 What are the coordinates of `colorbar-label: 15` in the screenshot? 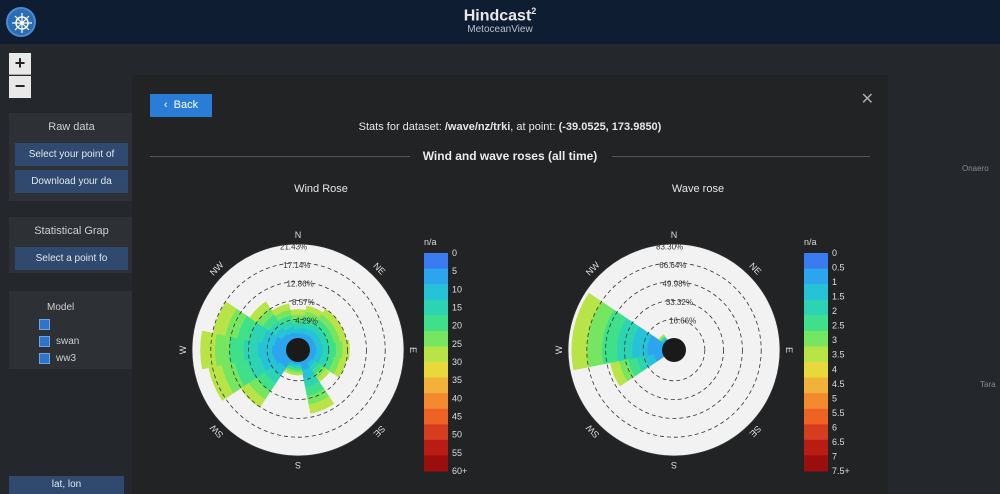 It's located at (457, 308).